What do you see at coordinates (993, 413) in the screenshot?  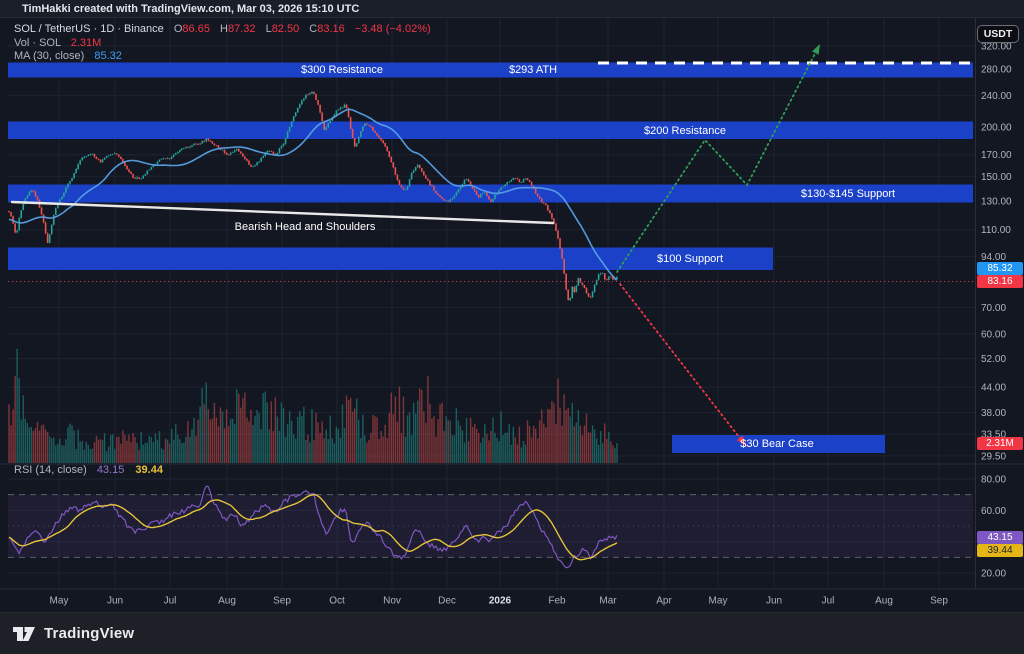 I see `price-tick-label: 38.00` at bounding box center [993, 413].